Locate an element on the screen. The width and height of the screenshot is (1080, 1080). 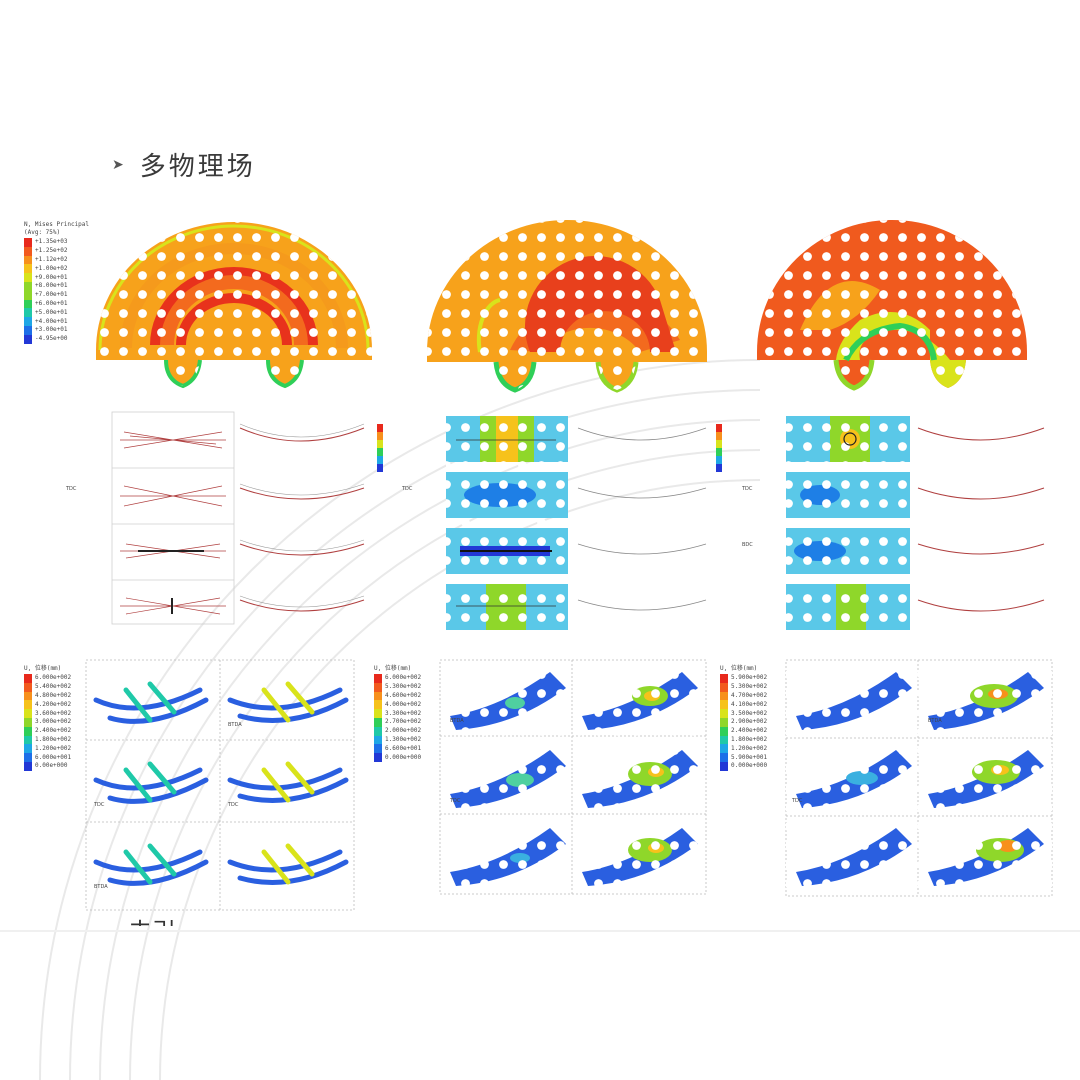
legend-value: 2.900e+002 is located at coordinates (749, 722).